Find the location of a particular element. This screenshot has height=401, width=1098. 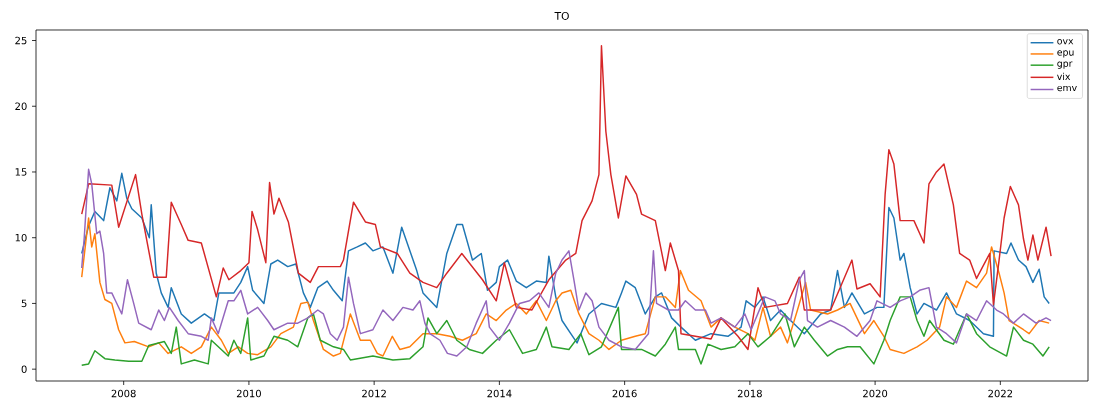

x-tick-label: 2010 is located at coordinates (248, 393).